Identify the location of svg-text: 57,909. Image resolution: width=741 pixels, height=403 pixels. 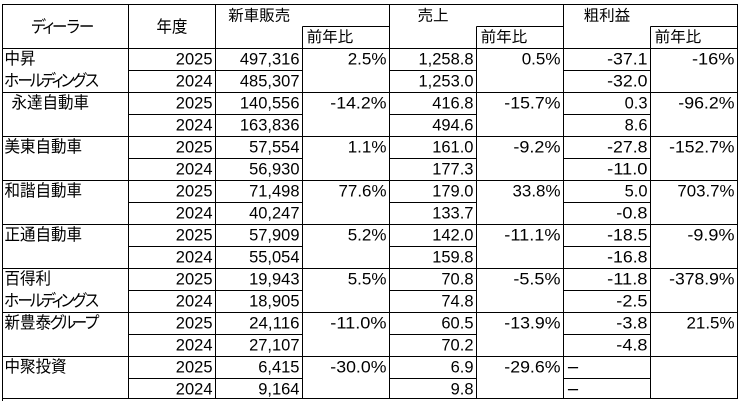
(274, 235).